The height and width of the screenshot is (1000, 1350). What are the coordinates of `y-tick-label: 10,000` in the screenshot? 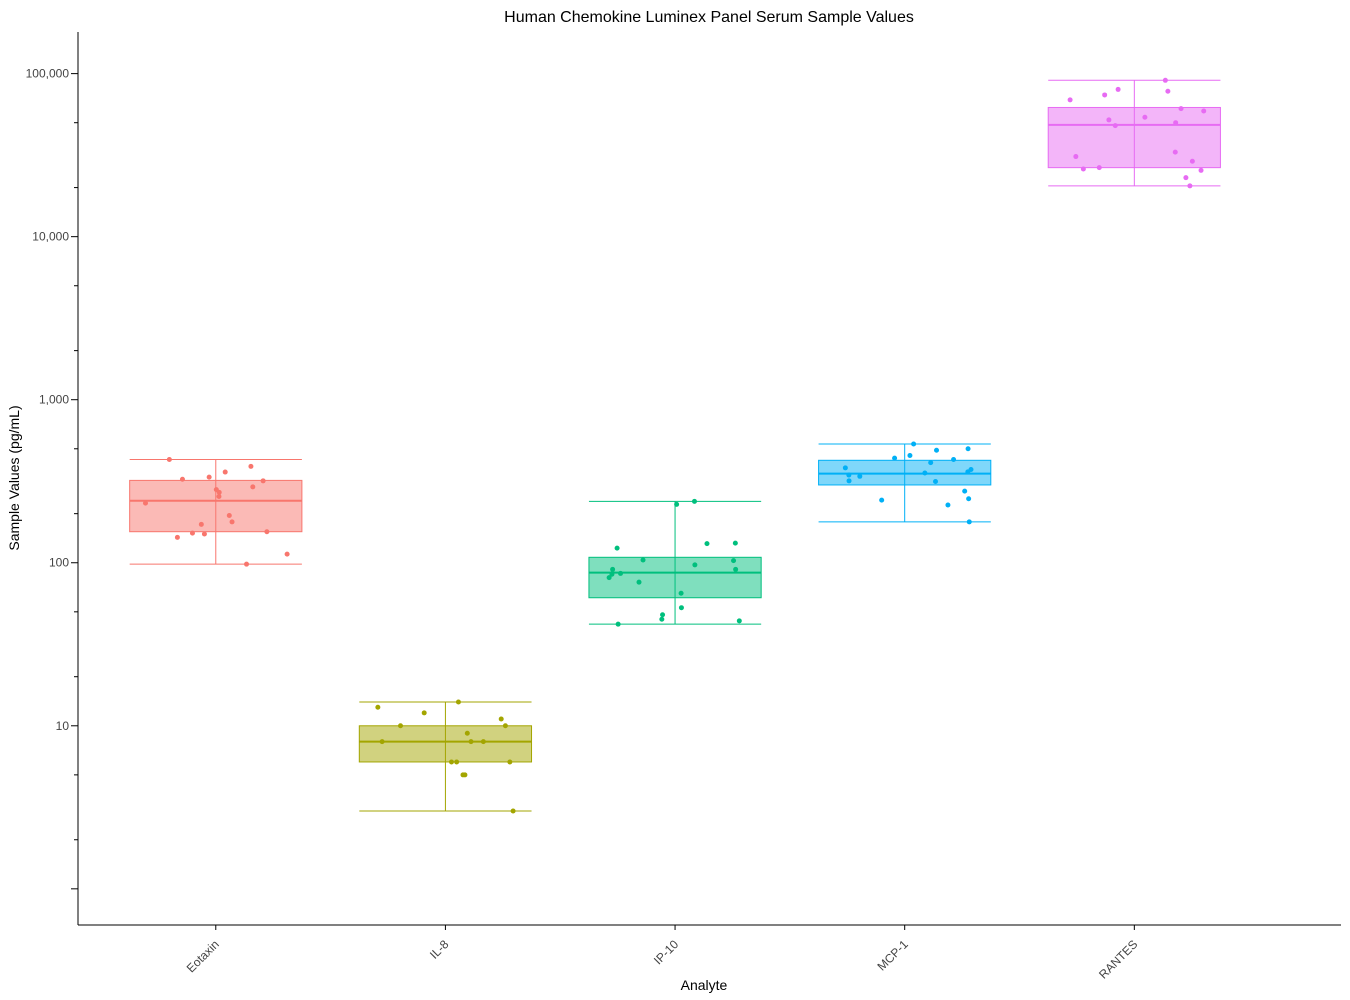 It's located at (50, 237).